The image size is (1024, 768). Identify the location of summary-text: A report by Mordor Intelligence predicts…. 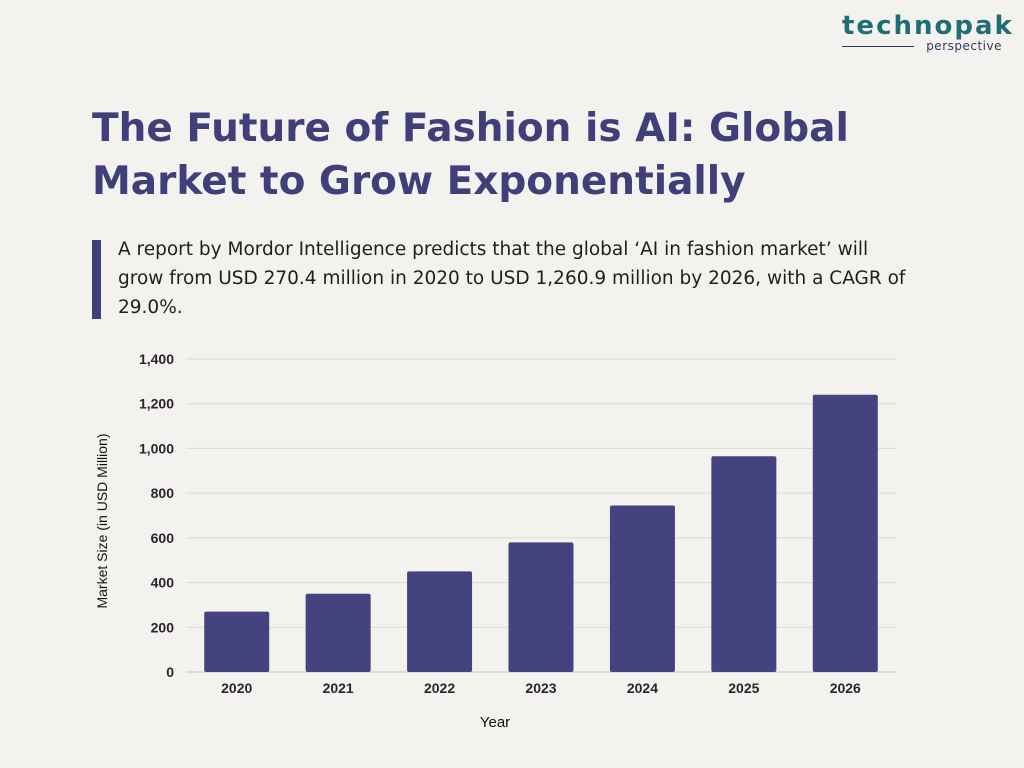
(512, 278).